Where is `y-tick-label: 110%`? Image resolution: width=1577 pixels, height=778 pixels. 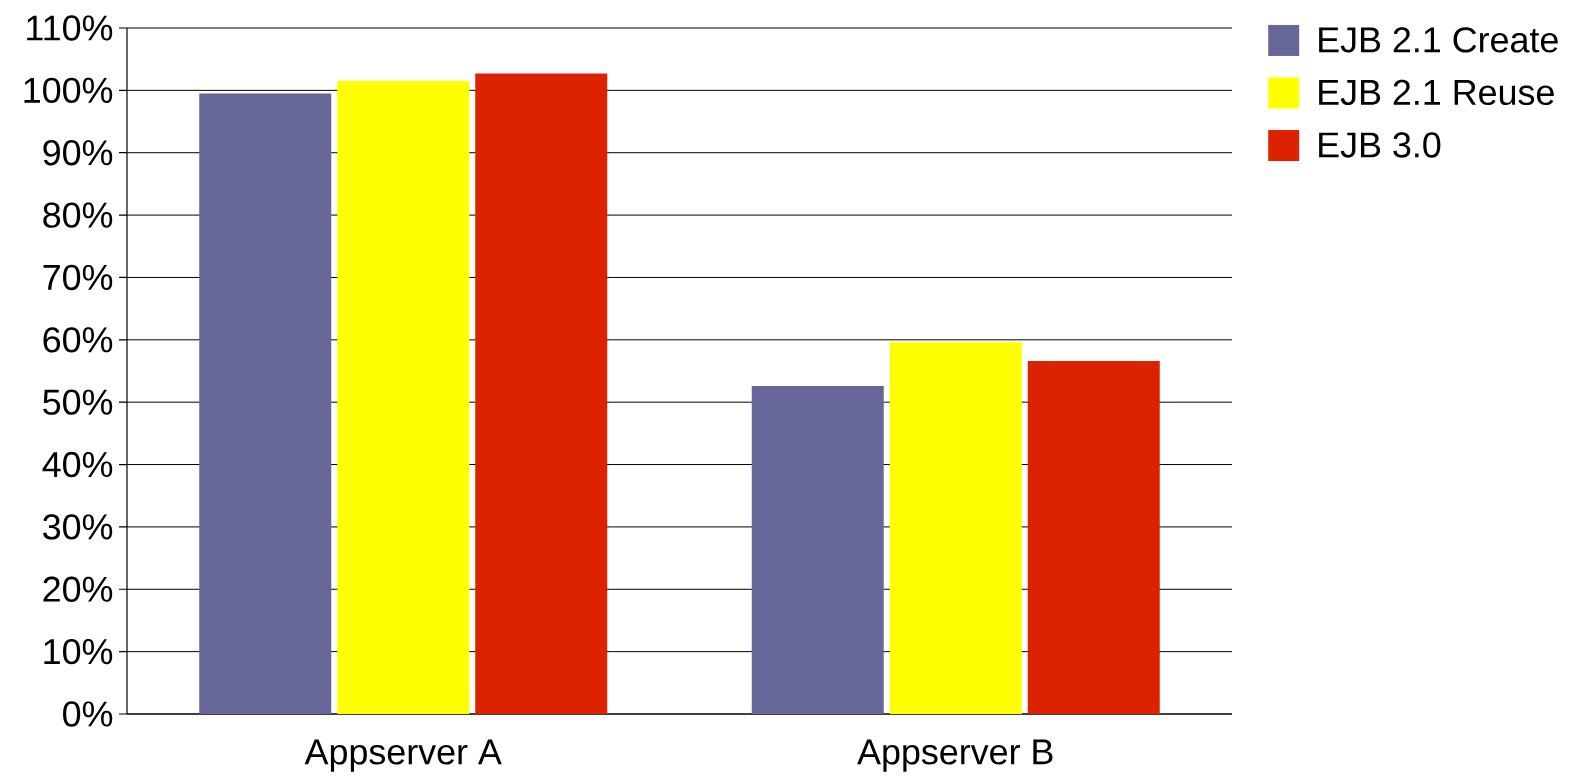 y-tick-label: 110% is located at coordinates (70, 28).